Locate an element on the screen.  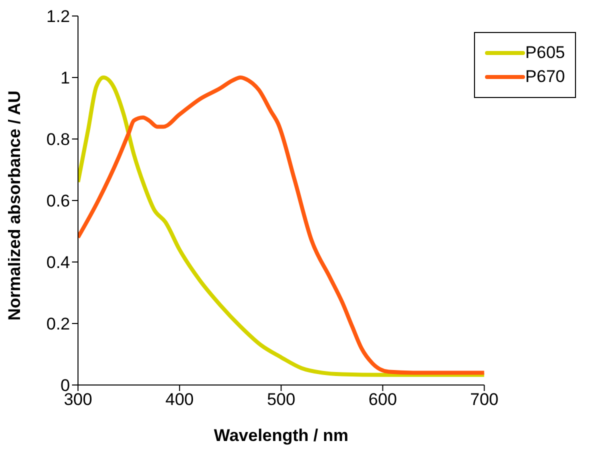
x-axis-title: Wavelength / nm is located at coordinates (281, 435).